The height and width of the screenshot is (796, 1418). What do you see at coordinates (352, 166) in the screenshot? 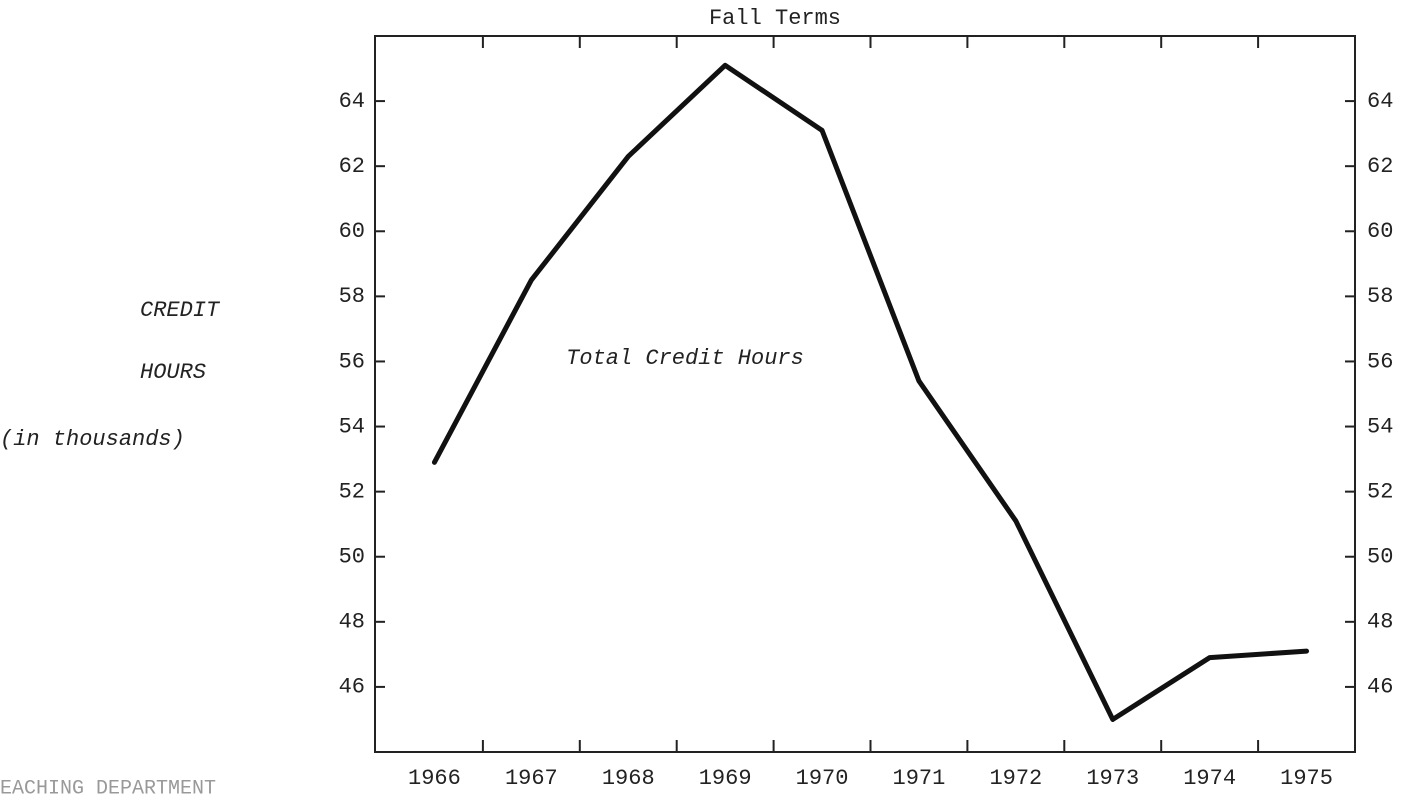
I see `y-tick-label: 62` at bounding box center [352, 166].